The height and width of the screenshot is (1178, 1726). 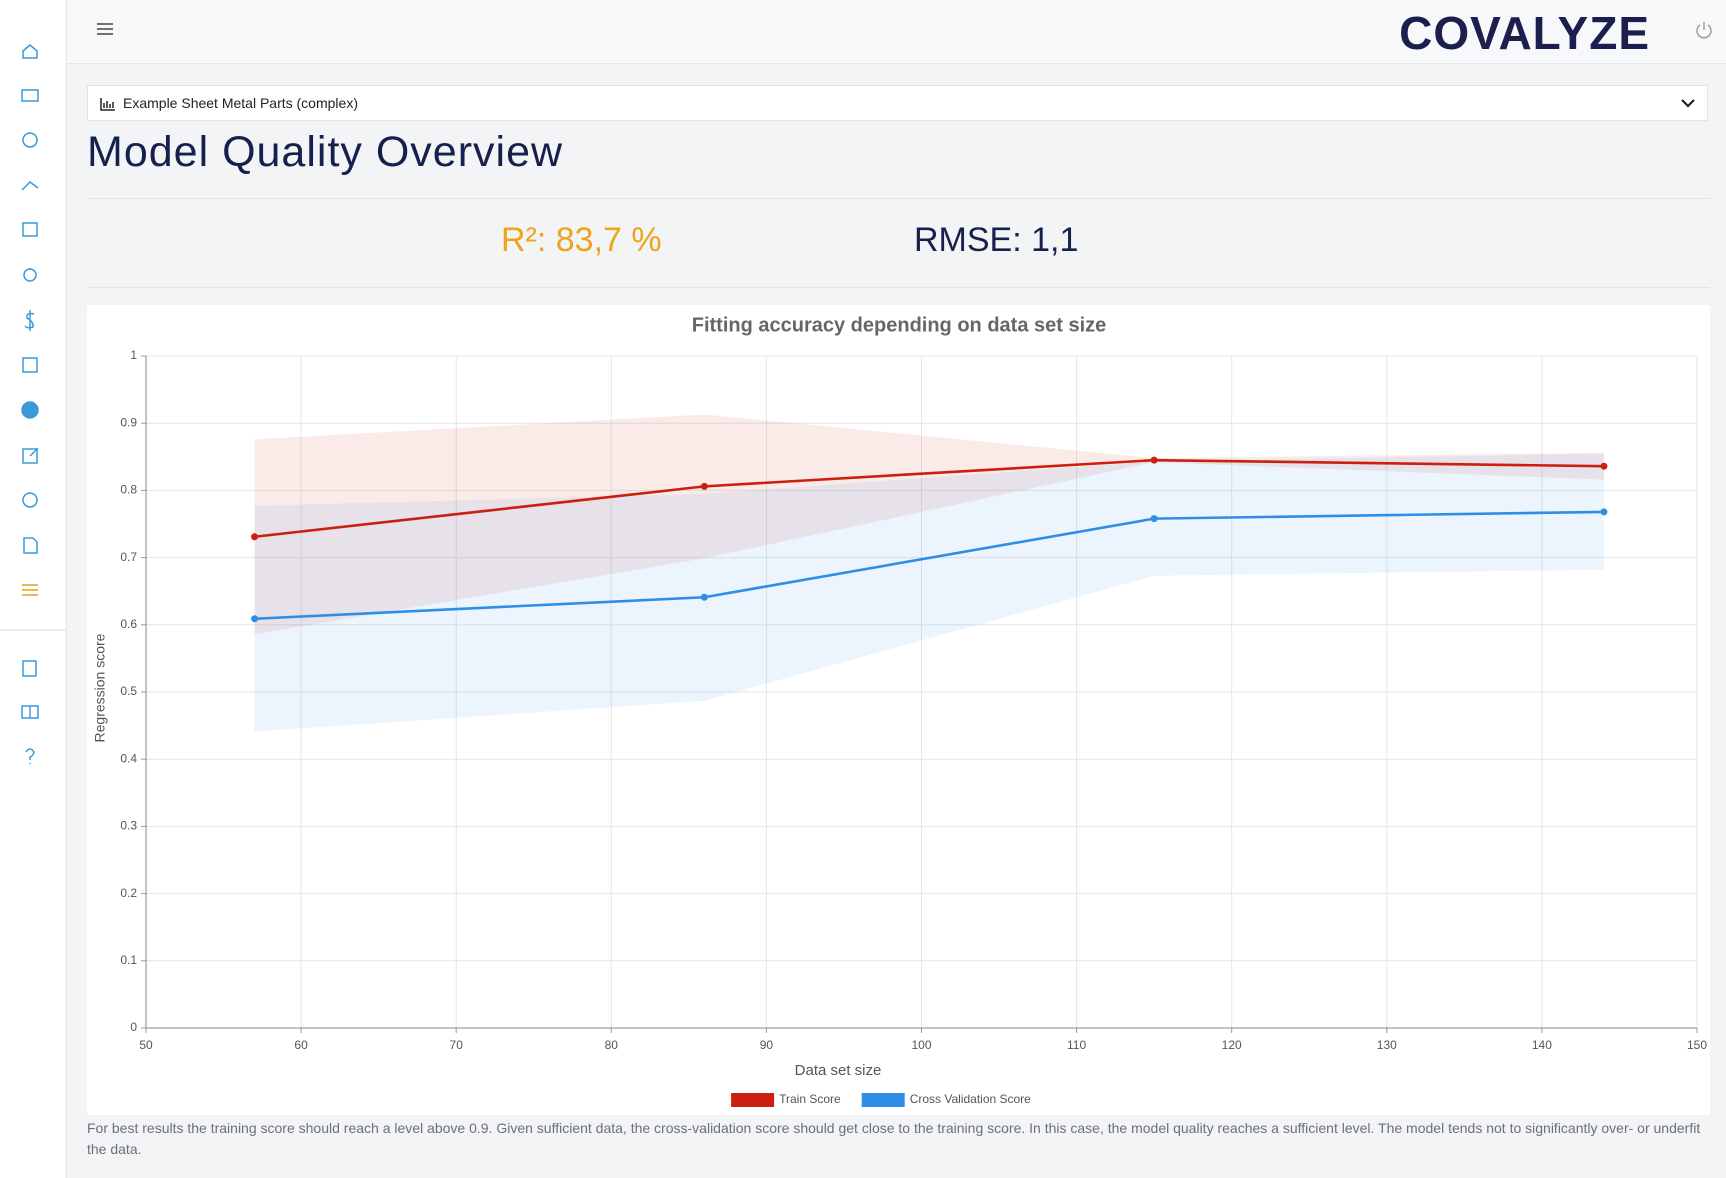 What do you see at coordinates (30, 229) in the screenshot?
I see `sliders-icon` at bounding box center [30, 229].